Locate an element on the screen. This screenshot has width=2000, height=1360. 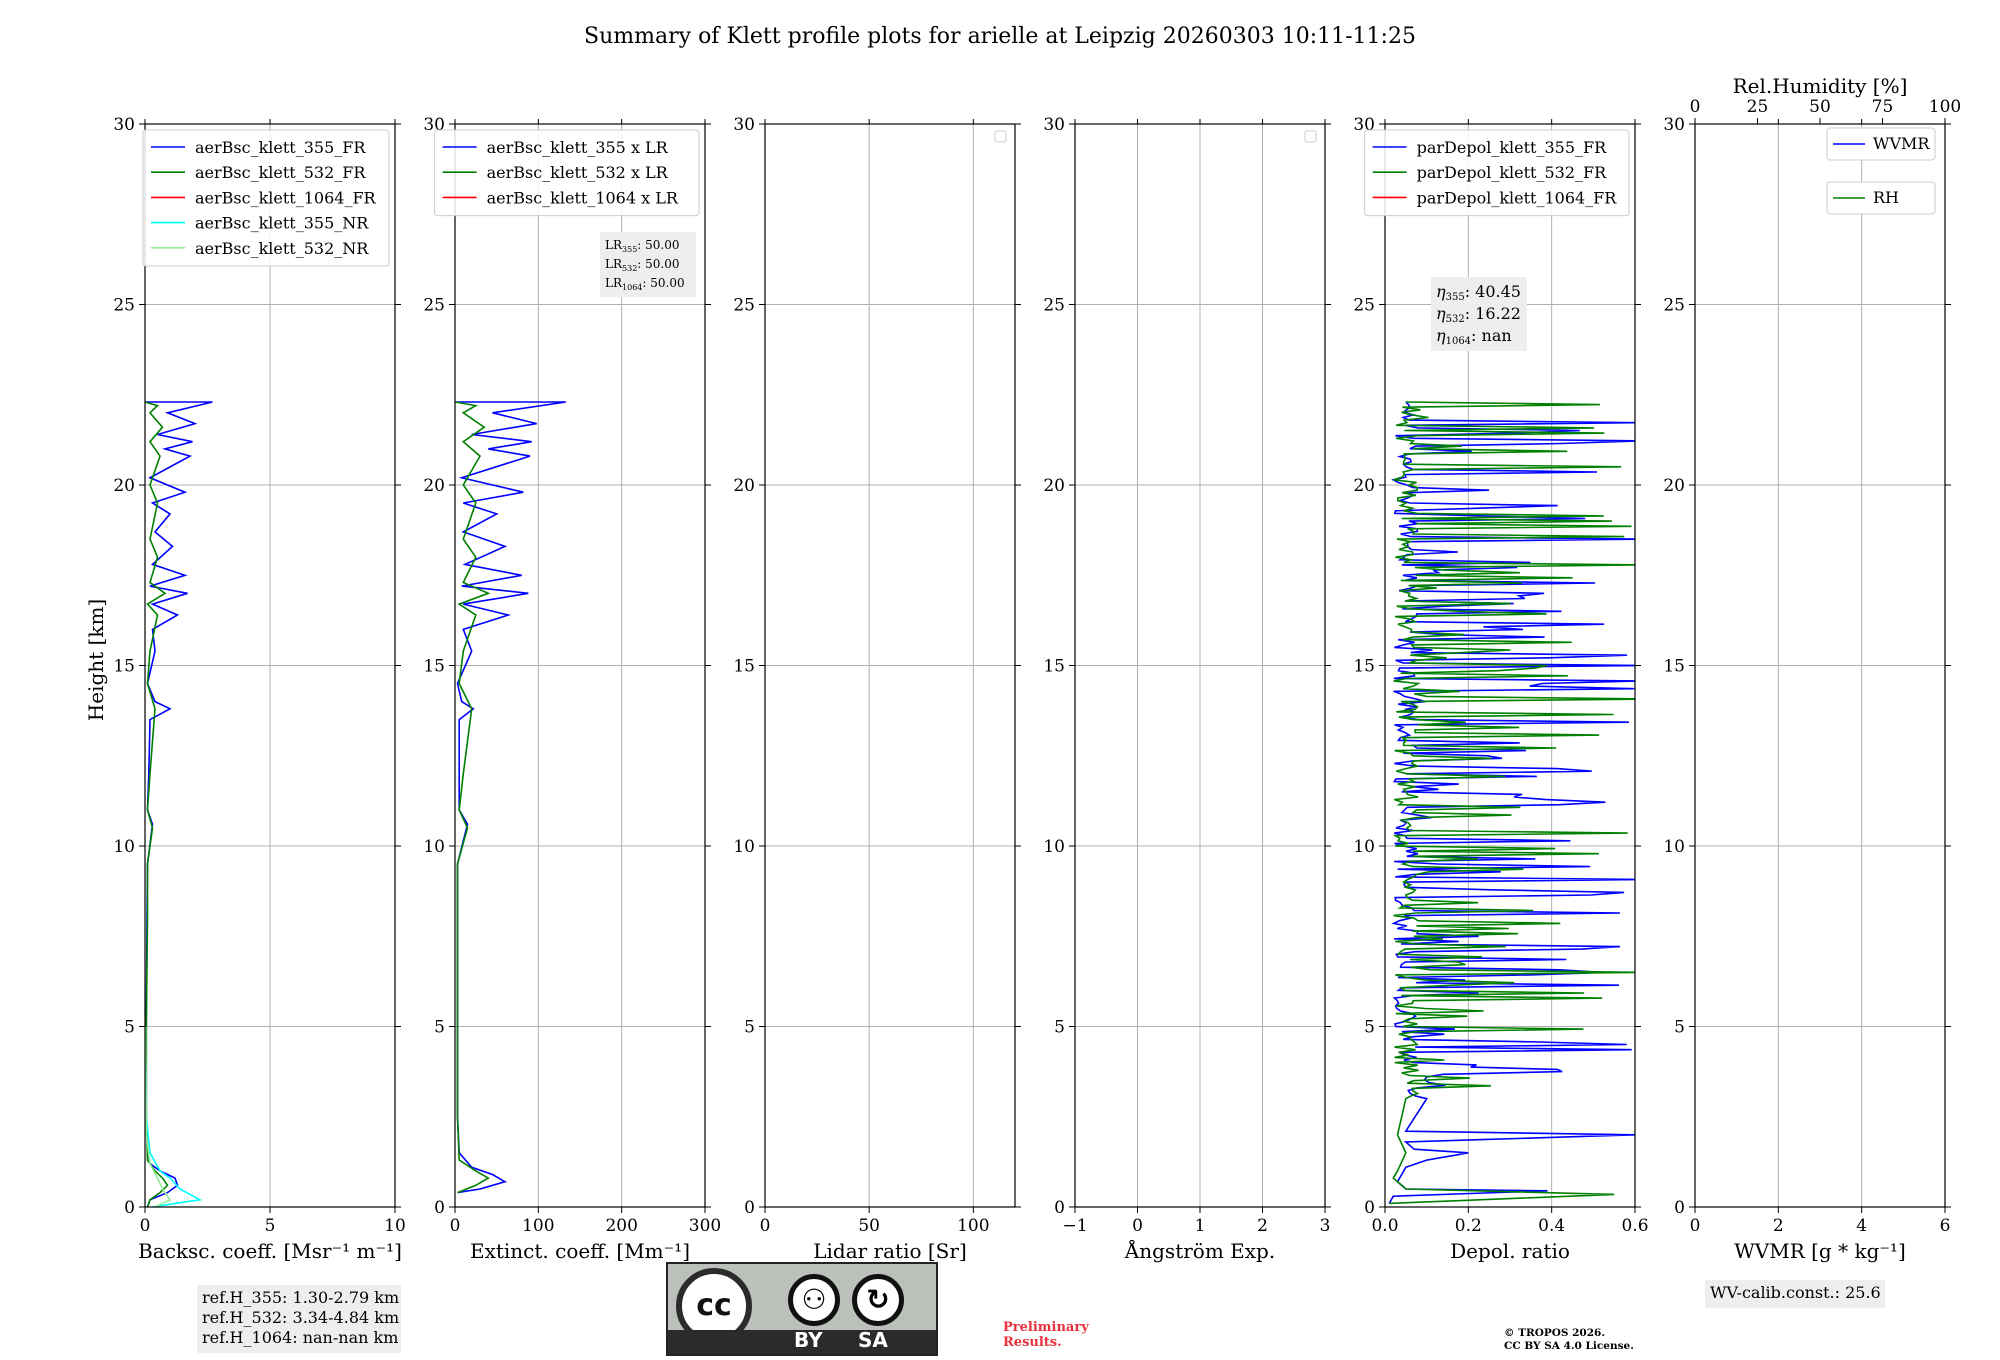
x-tick-label: 3 is located at coordinates (1325, 1226).